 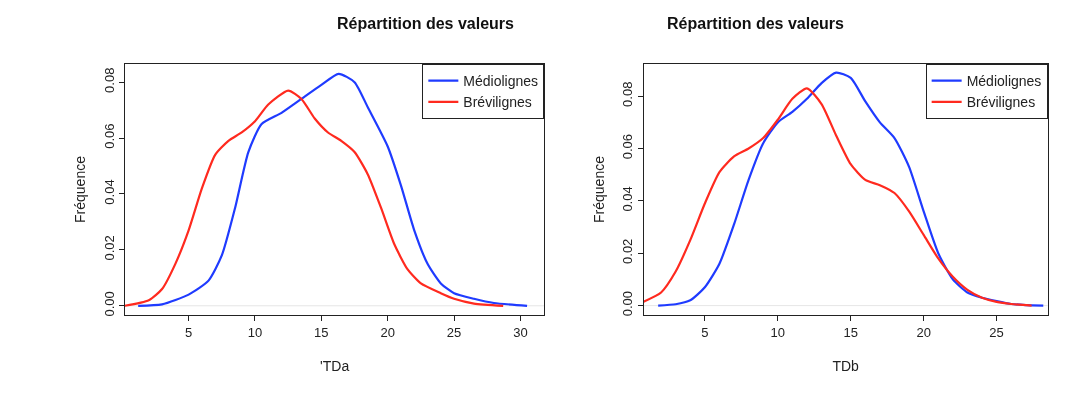 What do you see at coordinates (846, 365) in the screenshot?
I see `x-axis-title: TDb` at bounding box center [846, 365].